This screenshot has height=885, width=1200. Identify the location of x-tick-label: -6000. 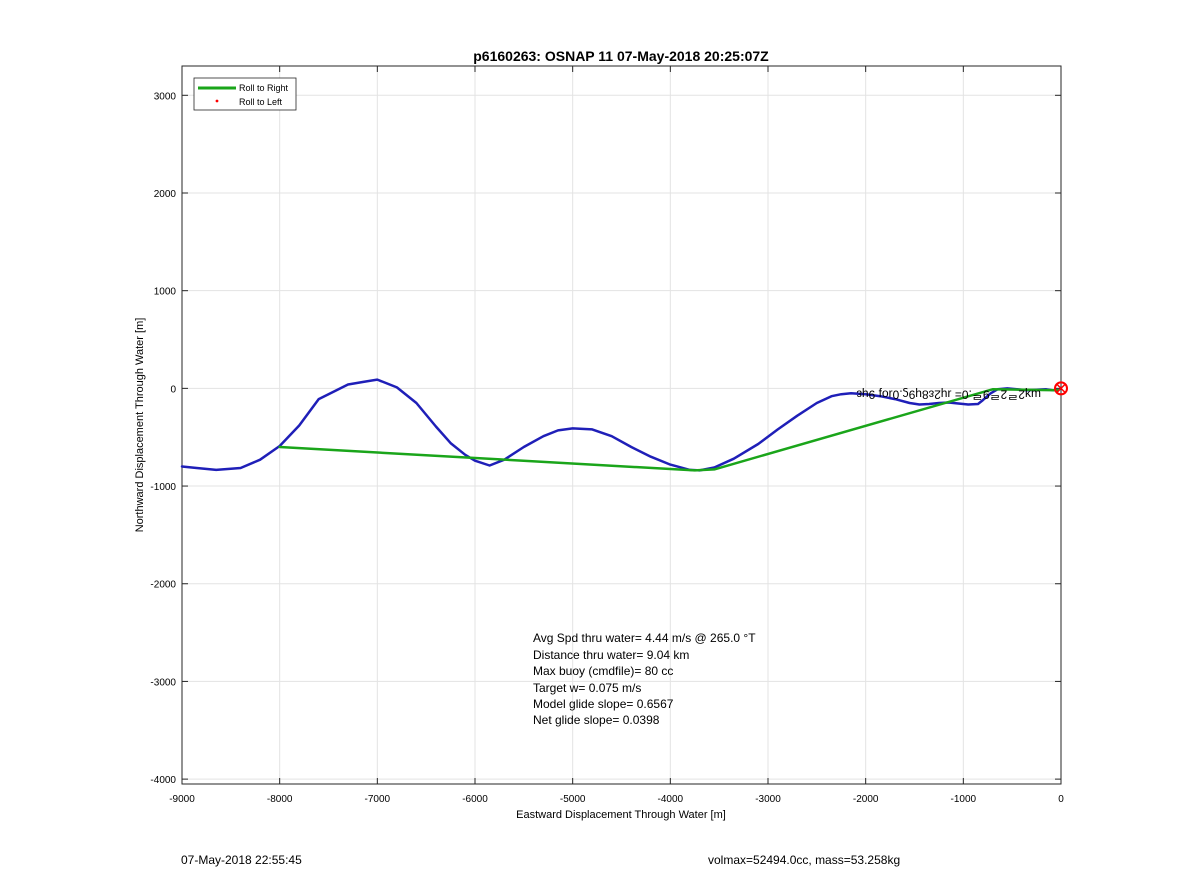
(475, 799).